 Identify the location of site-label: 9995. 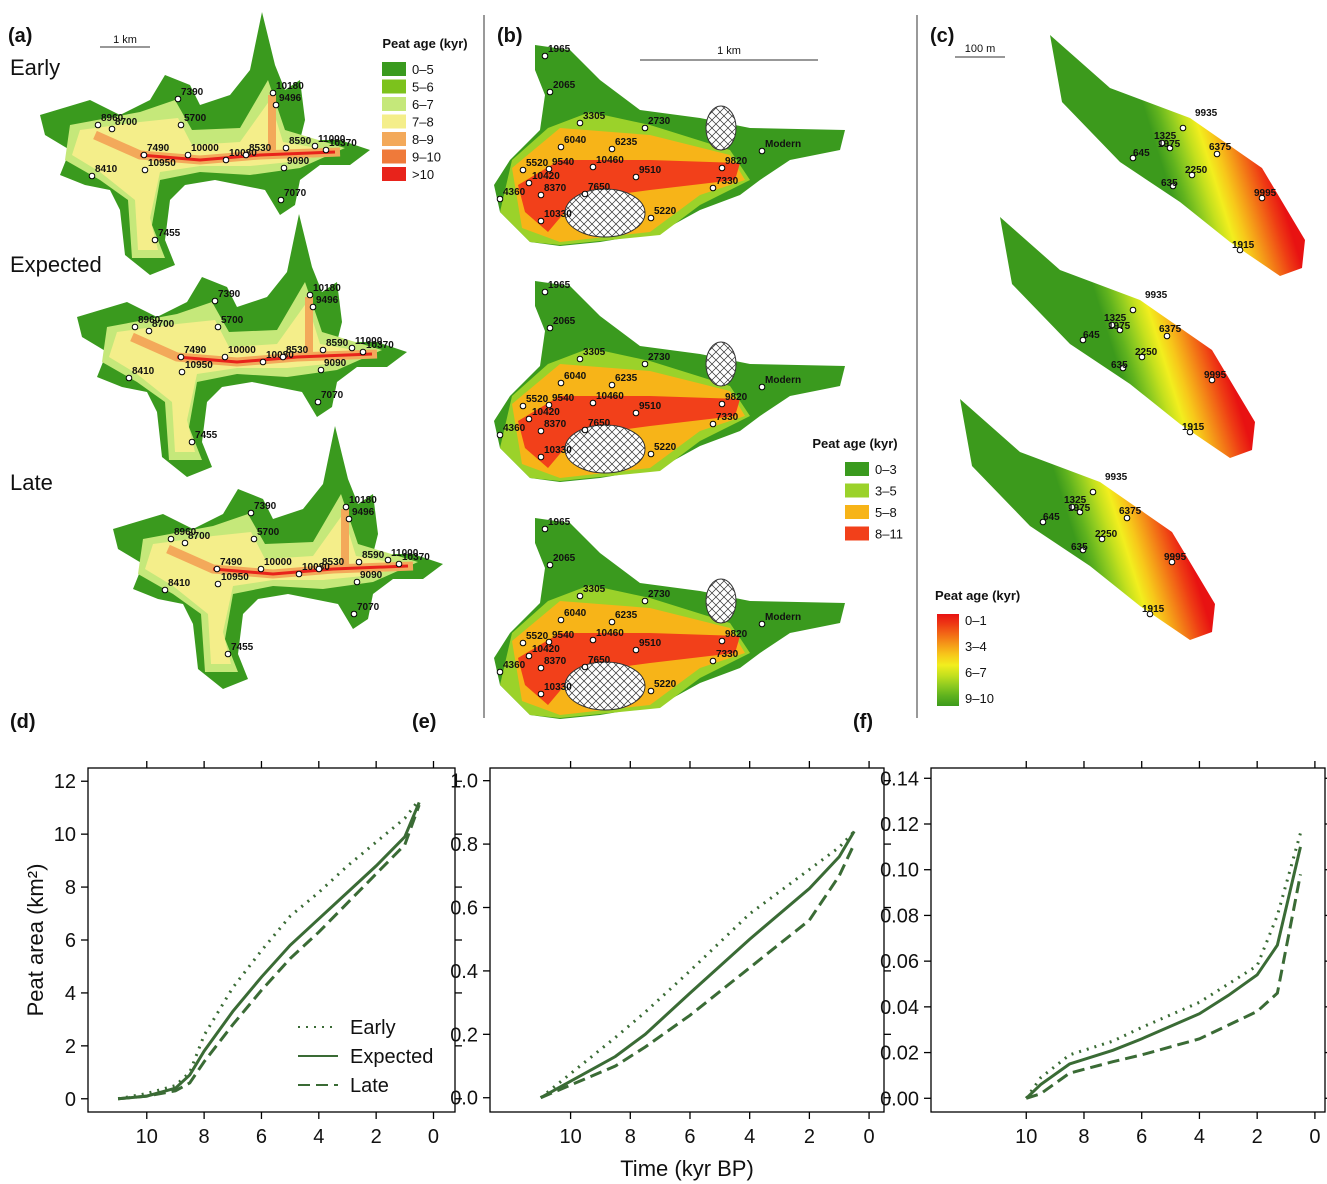
(1265, 193).